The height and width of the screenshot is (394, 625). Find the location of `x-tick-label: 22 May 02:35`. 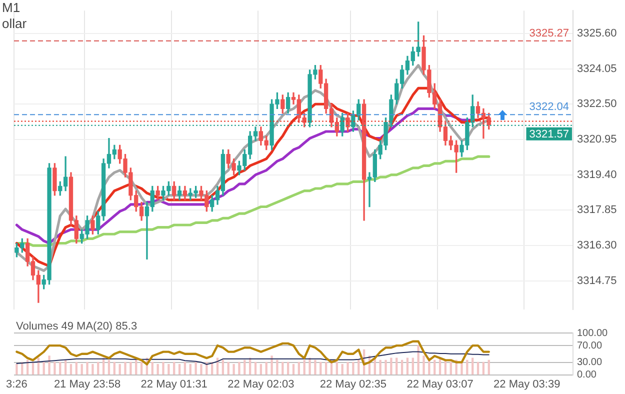

x-tick-label: 22 May 02:35 is located at coordinates (353, 384).